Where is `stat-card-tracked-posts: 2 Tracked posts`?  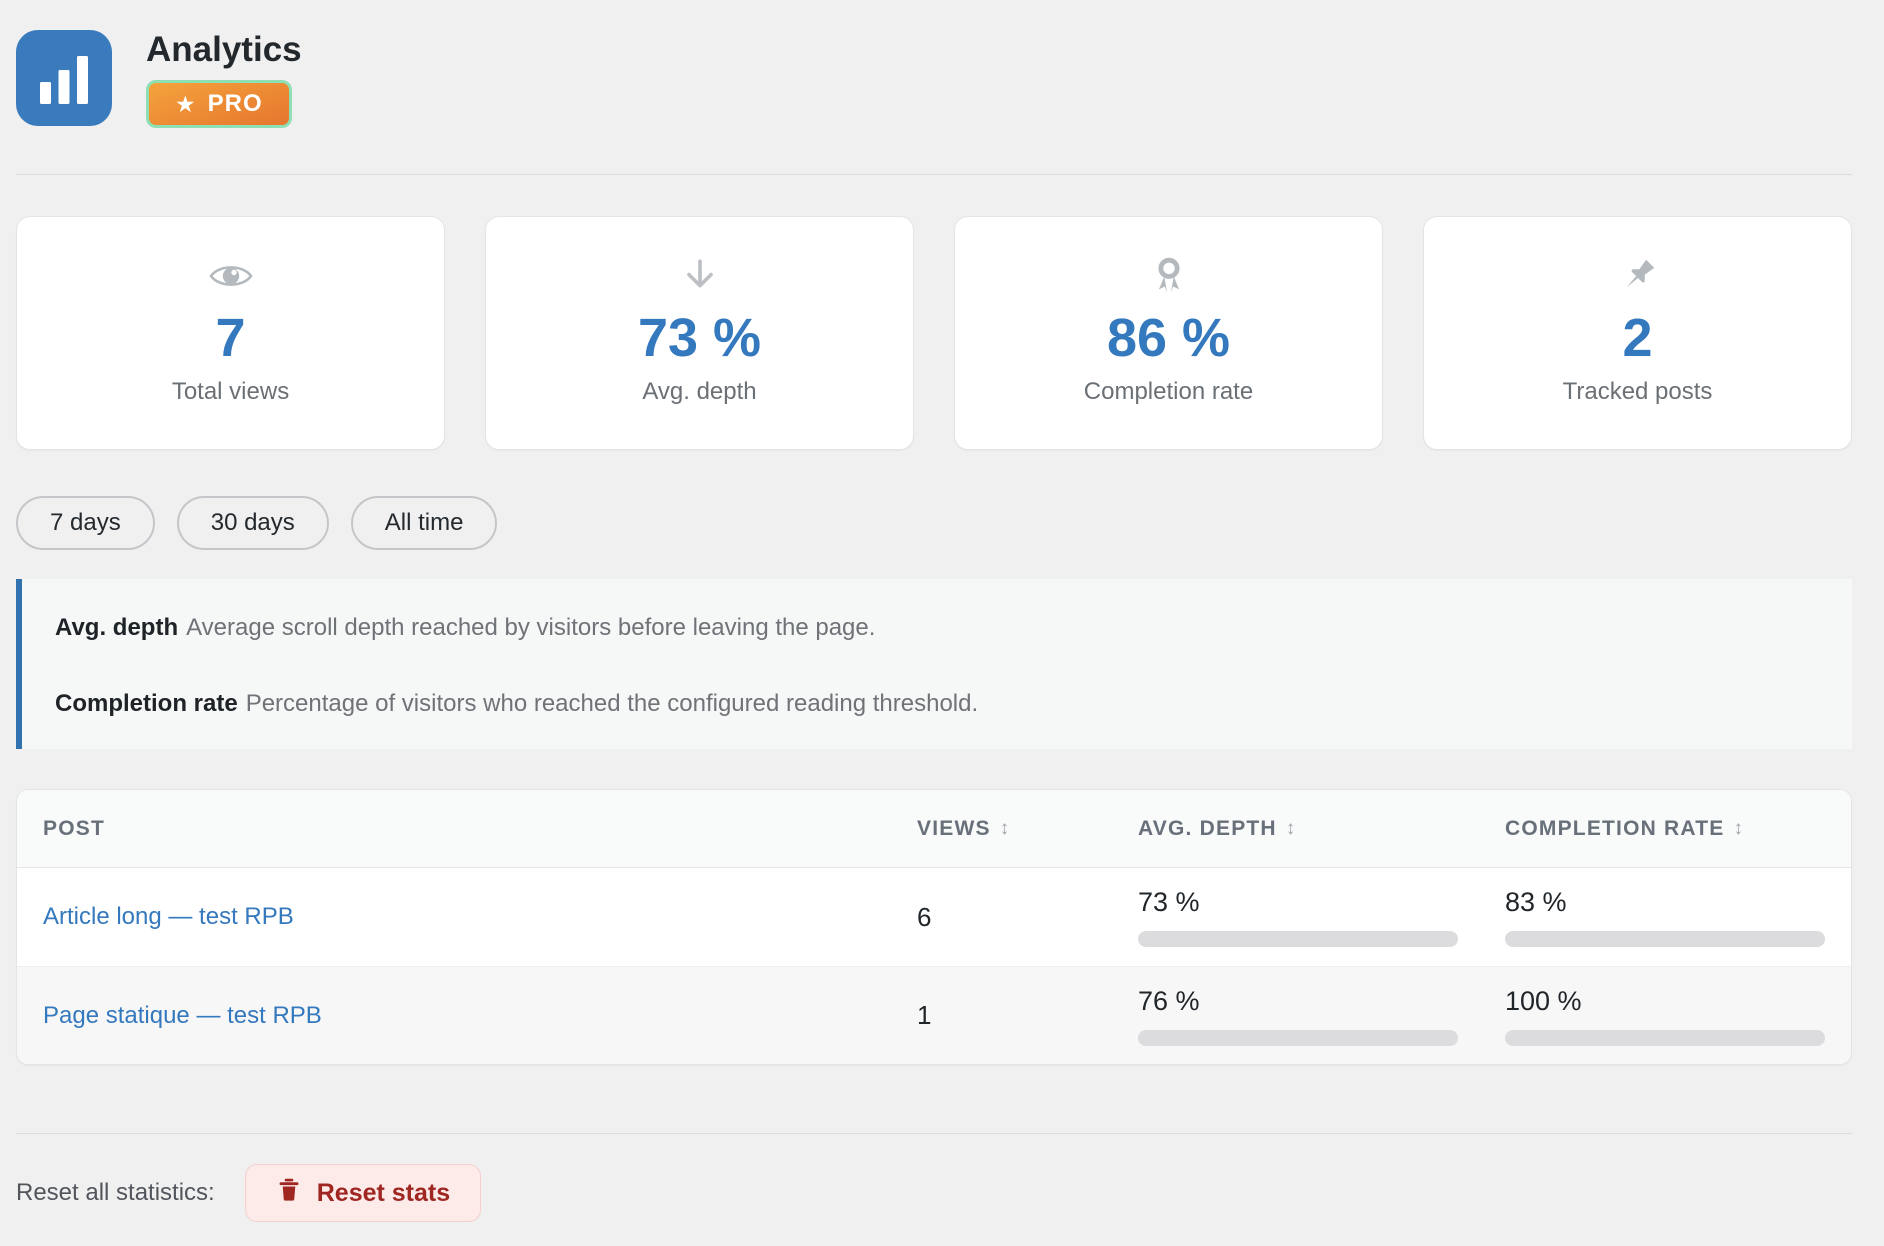
stat-card-tracked-posts: 2 Tracked posts is located at coordinates (1637, 333).